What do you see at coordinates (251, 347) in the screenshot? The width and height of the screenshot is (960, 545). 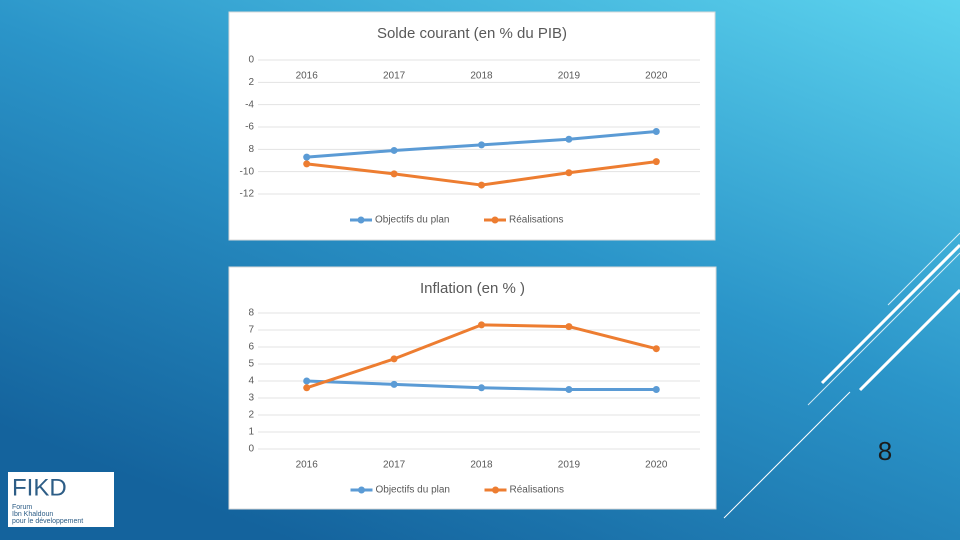 I see `y-tick-label: 6` at bounding box center [251, 347].